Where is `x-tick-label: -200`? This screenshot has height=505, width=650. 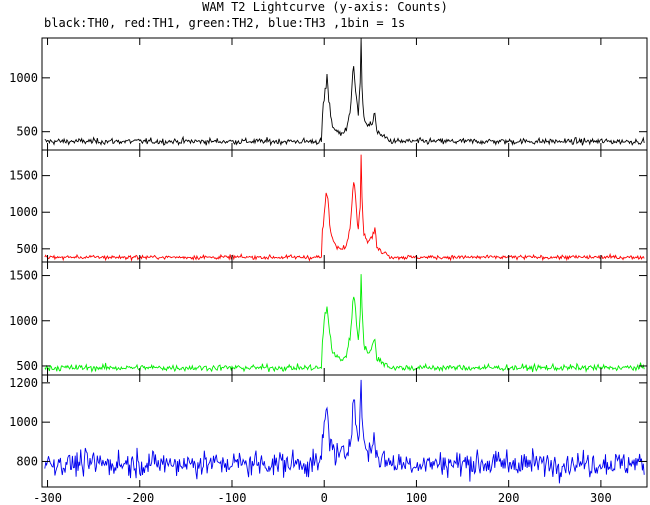 x-tick-label: -200 is located at coordinates (139, 498).